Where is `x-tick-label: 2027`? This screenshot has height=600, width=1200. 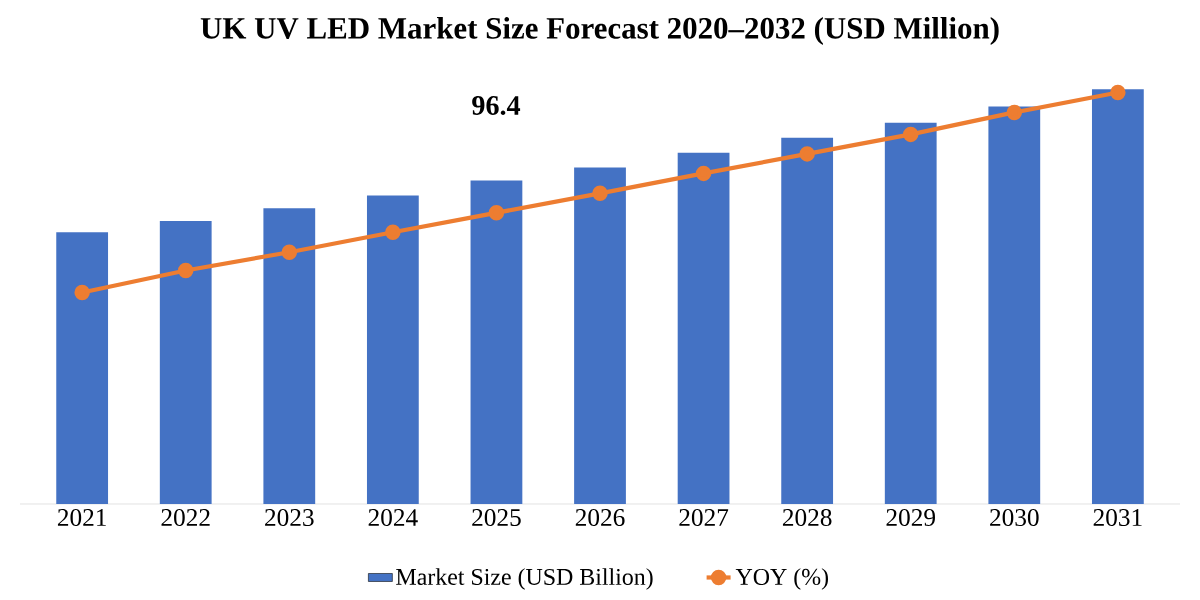 x-tick-label: 2027 is located at coordinates (704, 517).